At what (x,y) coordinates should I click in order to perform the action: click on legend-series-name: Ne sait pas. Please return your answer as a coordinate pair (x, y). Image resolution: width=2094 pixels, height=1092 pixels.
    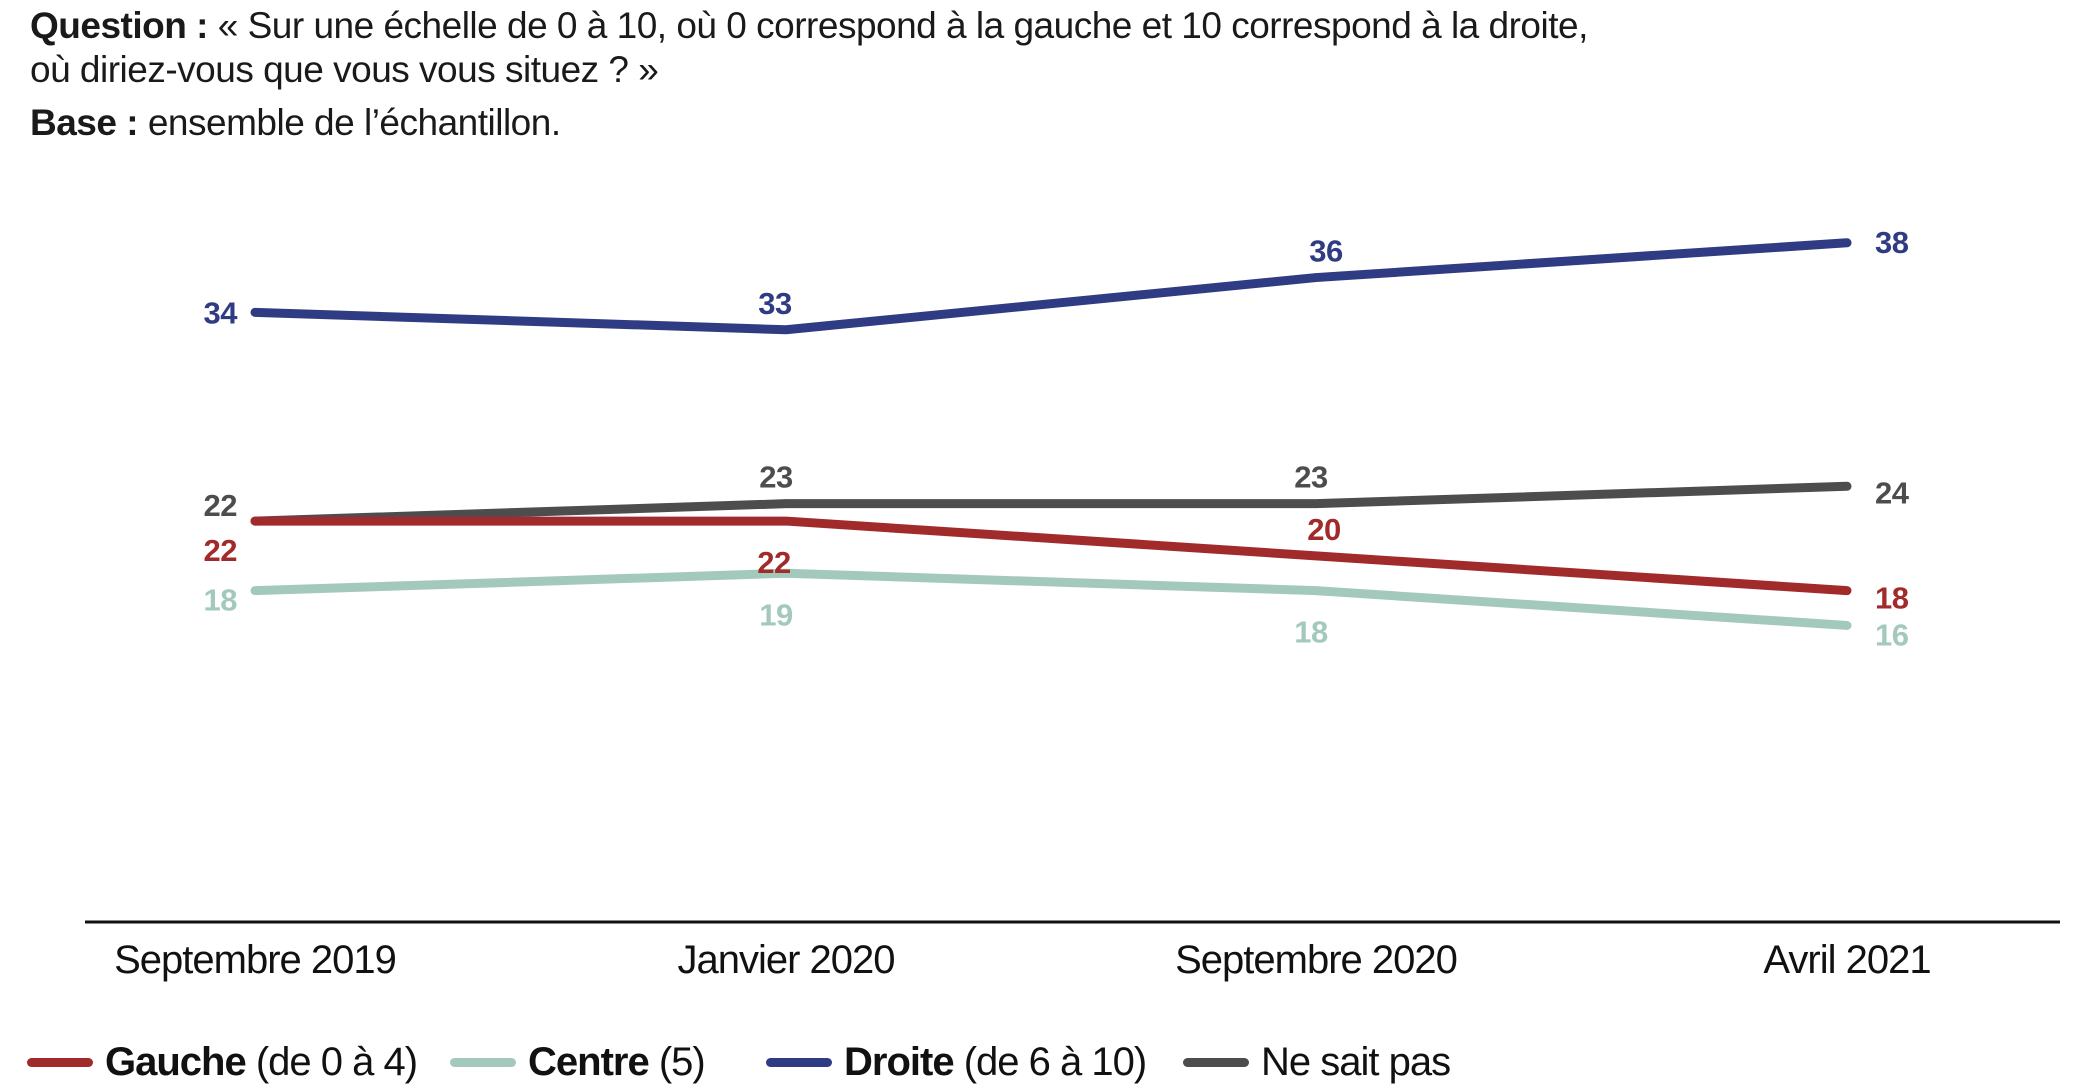
    Looking at the image, I should click on (1356, 1061).